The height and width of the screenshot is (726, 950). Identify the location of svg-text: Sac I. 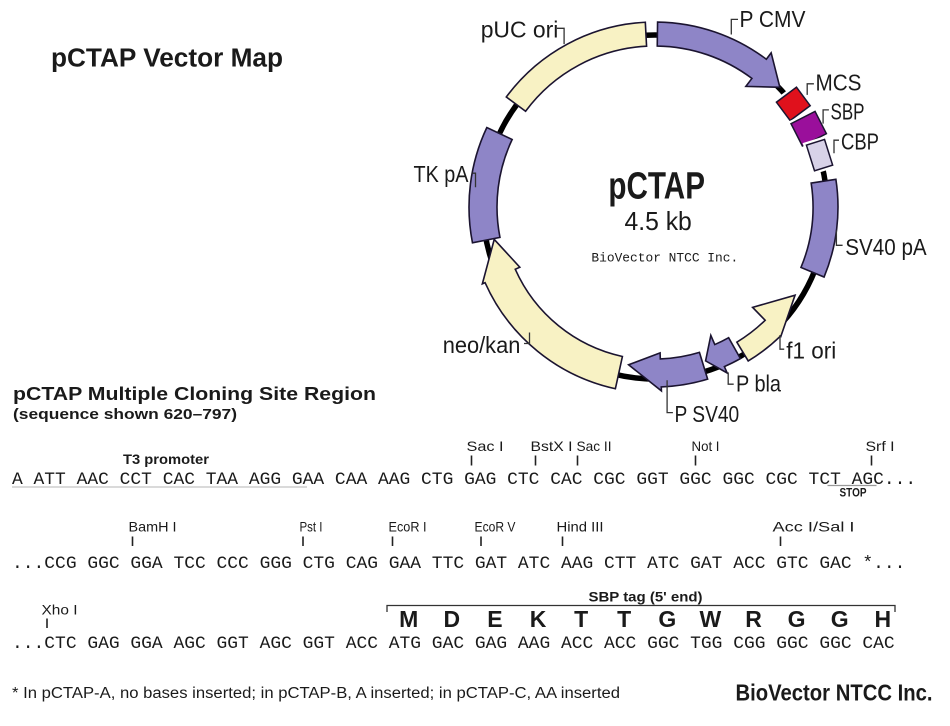
(485, 446).